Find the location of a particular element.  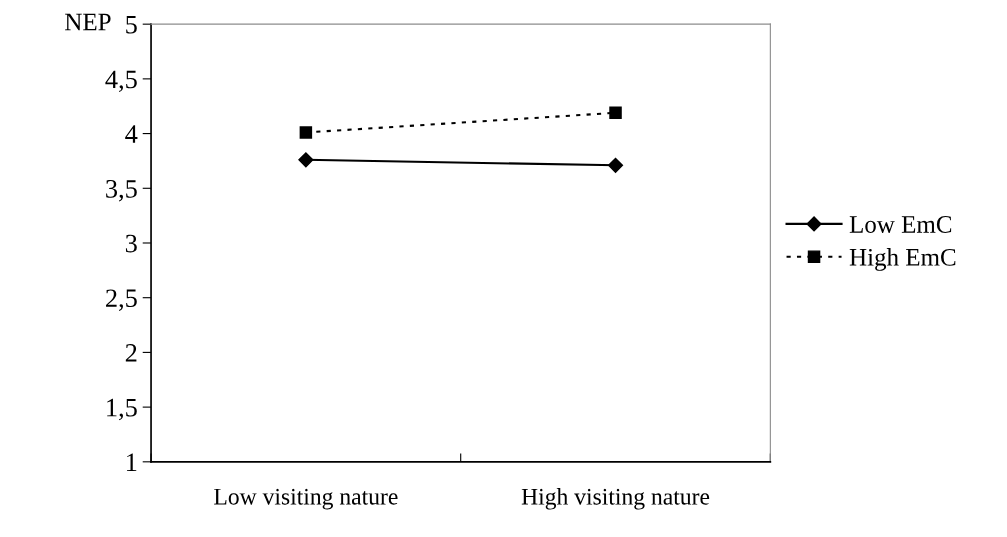

y-tick-label: 4,5 is located at coordinates (121, 81).